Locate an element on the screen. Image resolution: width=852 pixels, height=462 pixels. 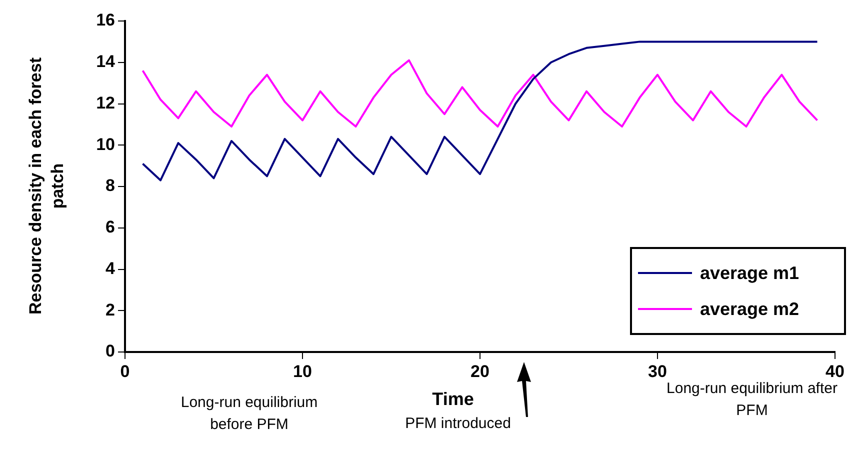
y-tick-label: 14 is located at coordinates (106, 62).